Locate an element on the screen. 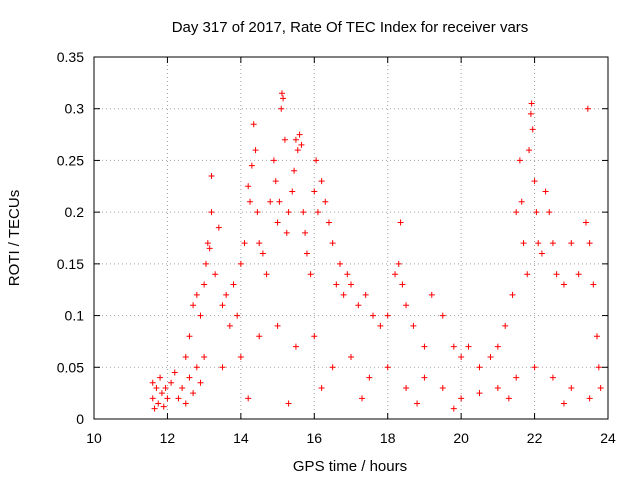 The image size is (640, 485). y-tick-label: 0.3 is located at coordinates (75, 109).